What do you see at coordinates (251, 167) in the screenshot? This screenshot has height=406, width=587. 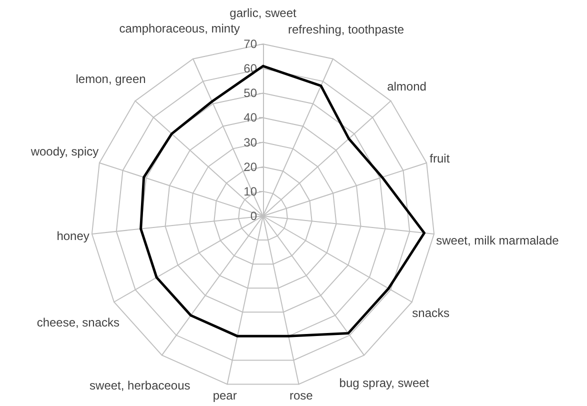 I see `y-tick-label: 20` at bounding box center [251, 167].